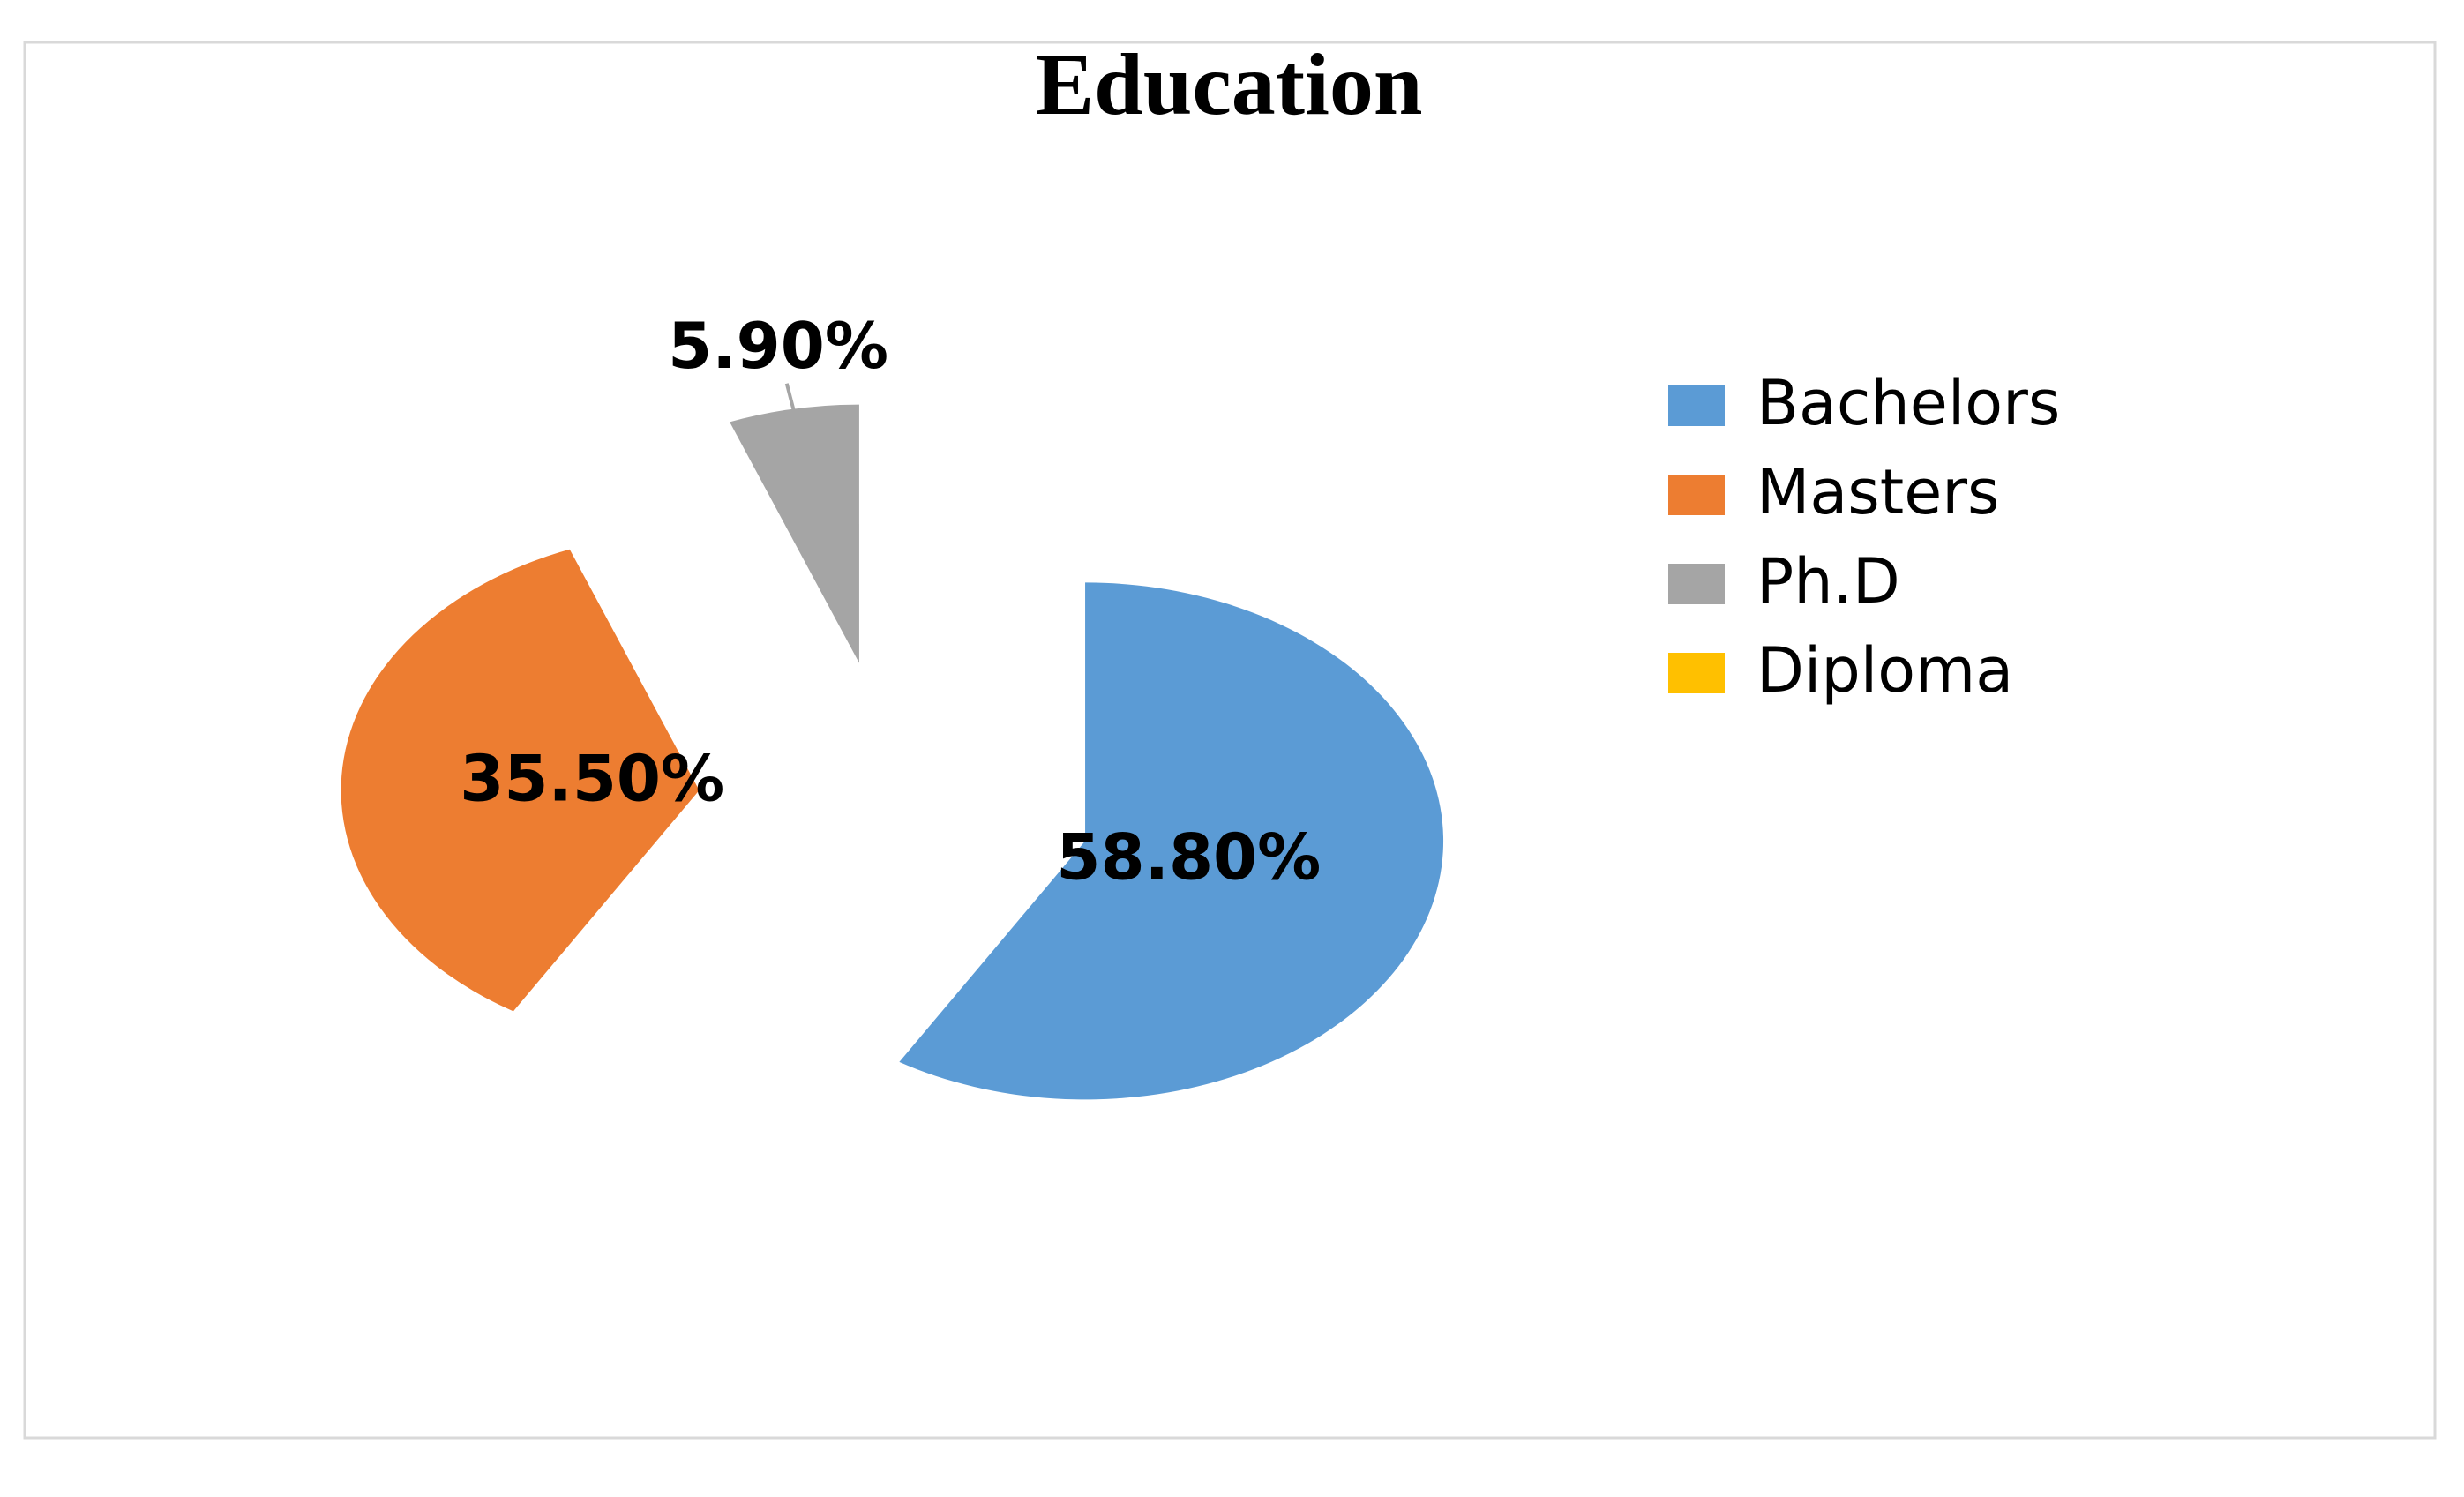  What do you see at coordinates (1188, 857) in the screenshot?
I see `data-label: 58.80%` at bounding box center [1188, 857].